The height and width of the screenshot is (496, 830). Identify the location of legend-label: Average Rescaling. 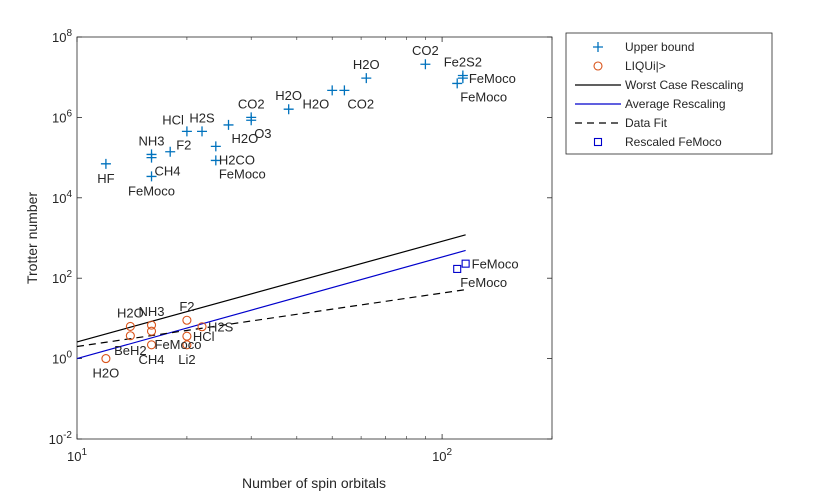
(675, 104).